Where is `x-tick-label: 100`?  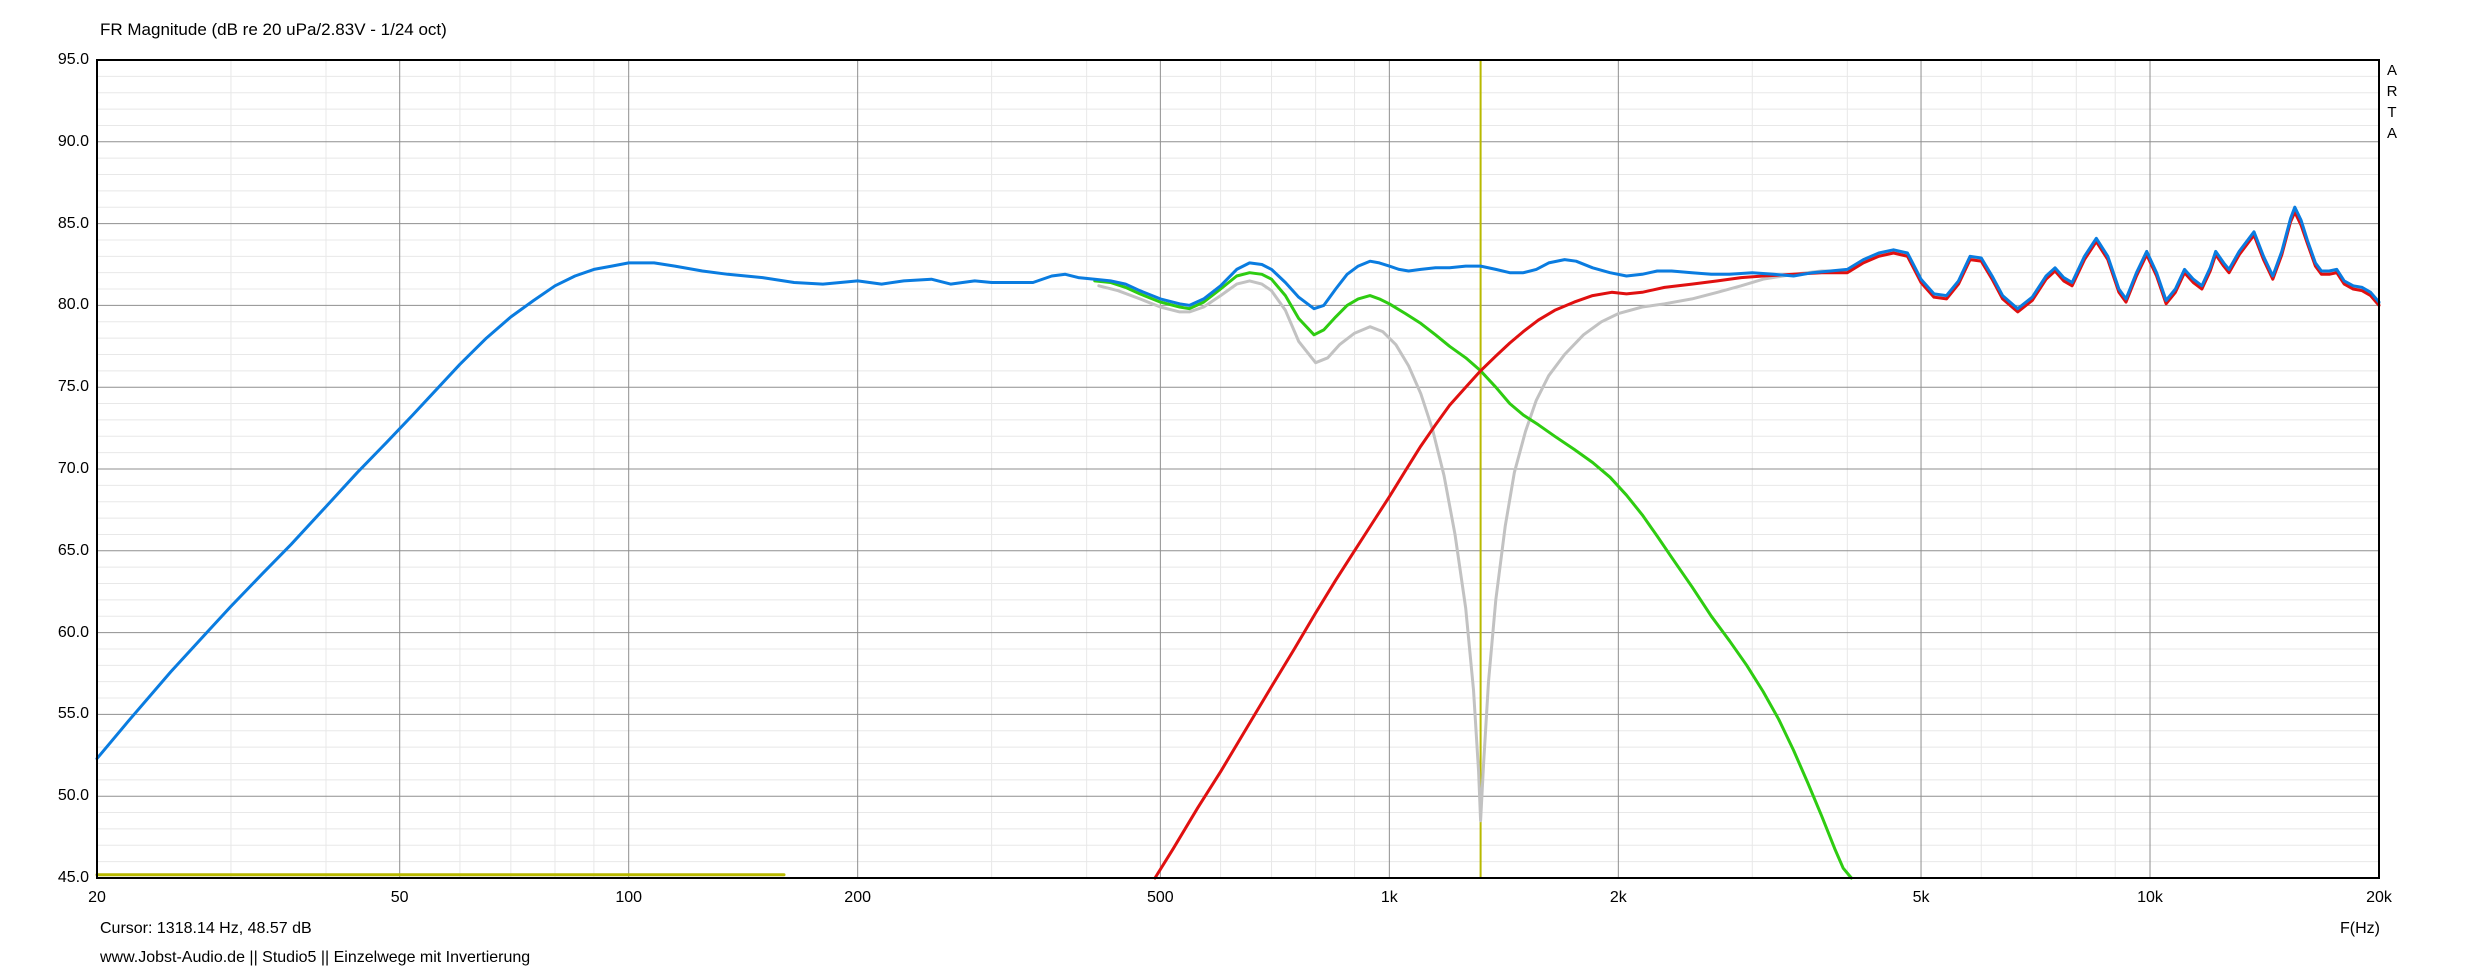 x-tick-label: 100 is located at coordinates (629, 897).